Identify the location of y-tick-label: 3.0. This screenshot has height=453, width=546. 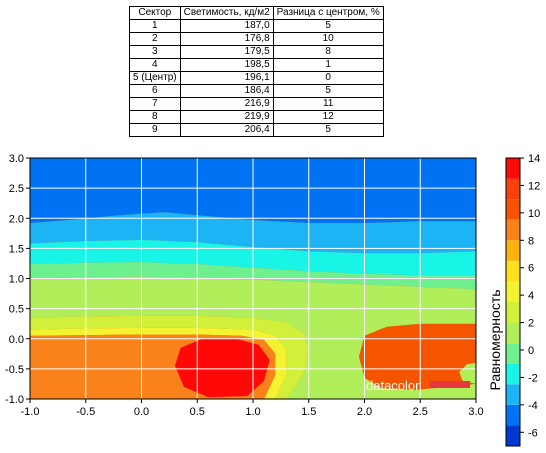
(16, 159).